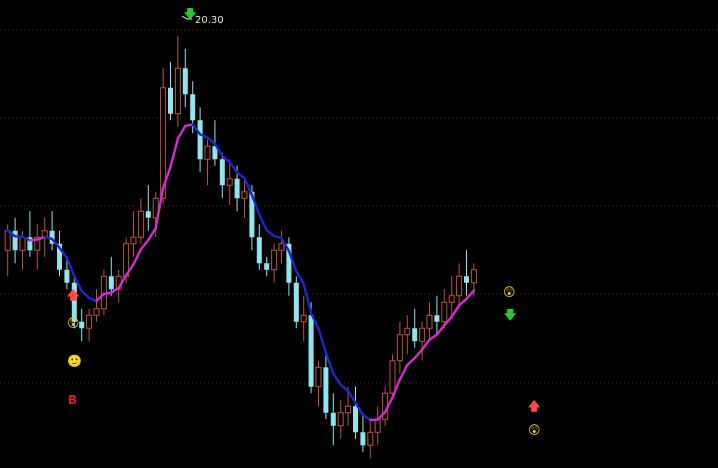 The image size is (718, 468). Describe the element at coordinates (74, 361) in the screenshot. I see `smiling-face-icon: 🙂` at that location.